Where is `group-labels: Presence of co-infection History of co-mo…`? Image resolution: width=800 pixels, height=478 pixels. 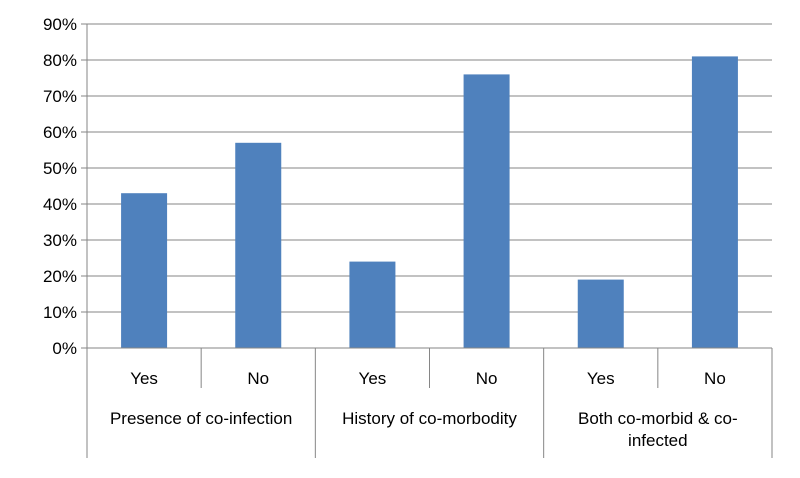 group-labels: Presence of co-infection History of co-mo… is located at coordinates (424, 429).